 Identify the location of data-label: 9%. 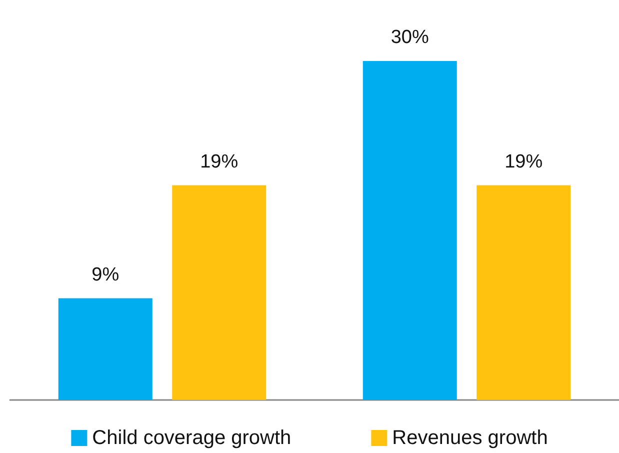
(106, 275).